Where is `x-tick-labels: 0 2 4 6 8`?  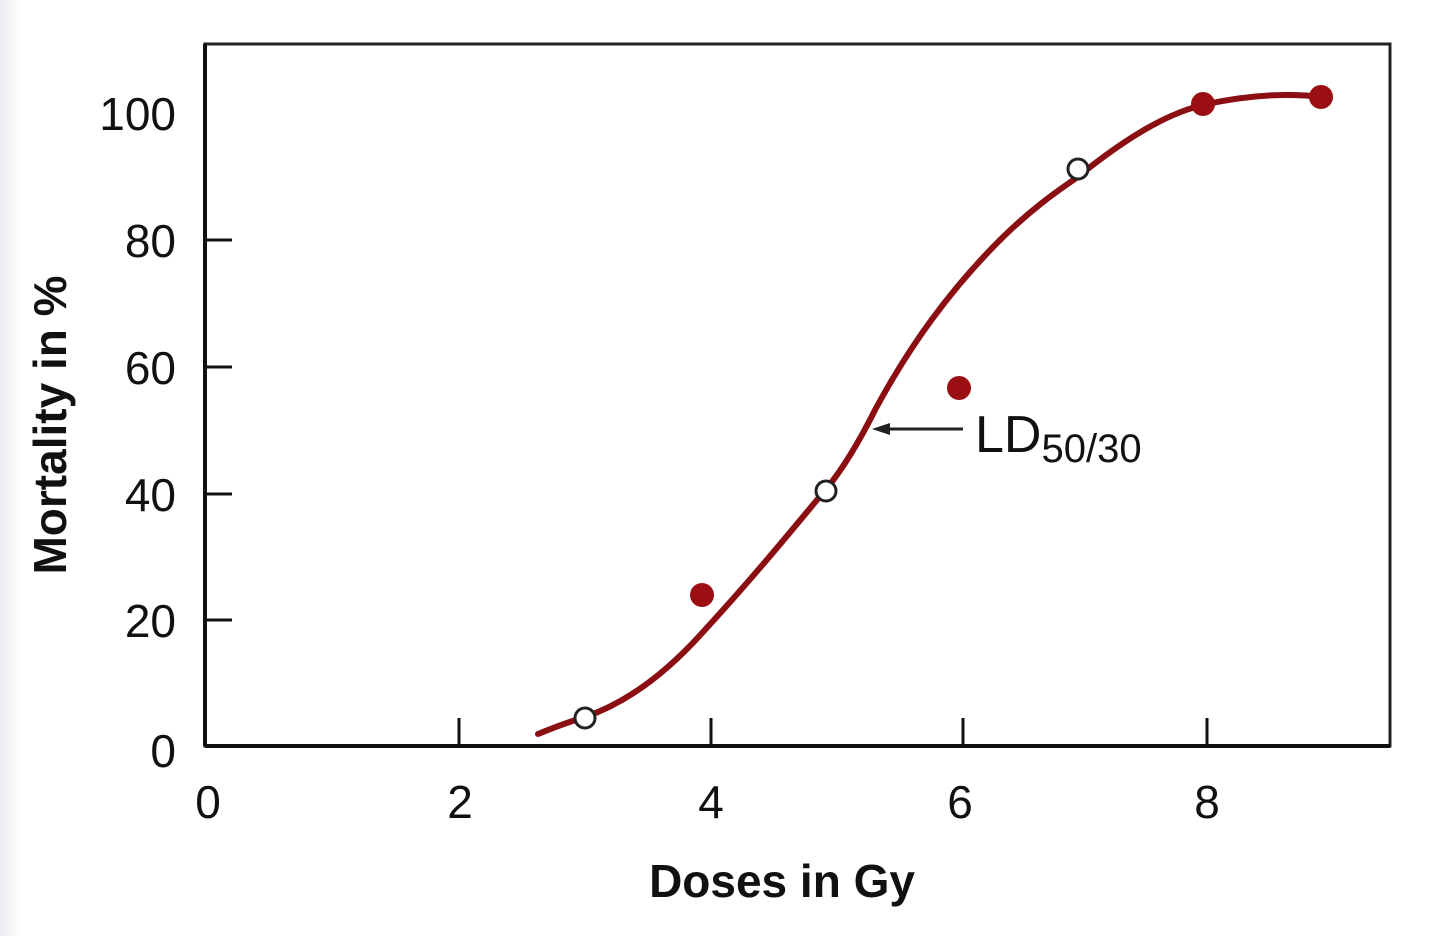 x-tick-labels: 0 2 4 6 8 is located at coordinates (707, 802).